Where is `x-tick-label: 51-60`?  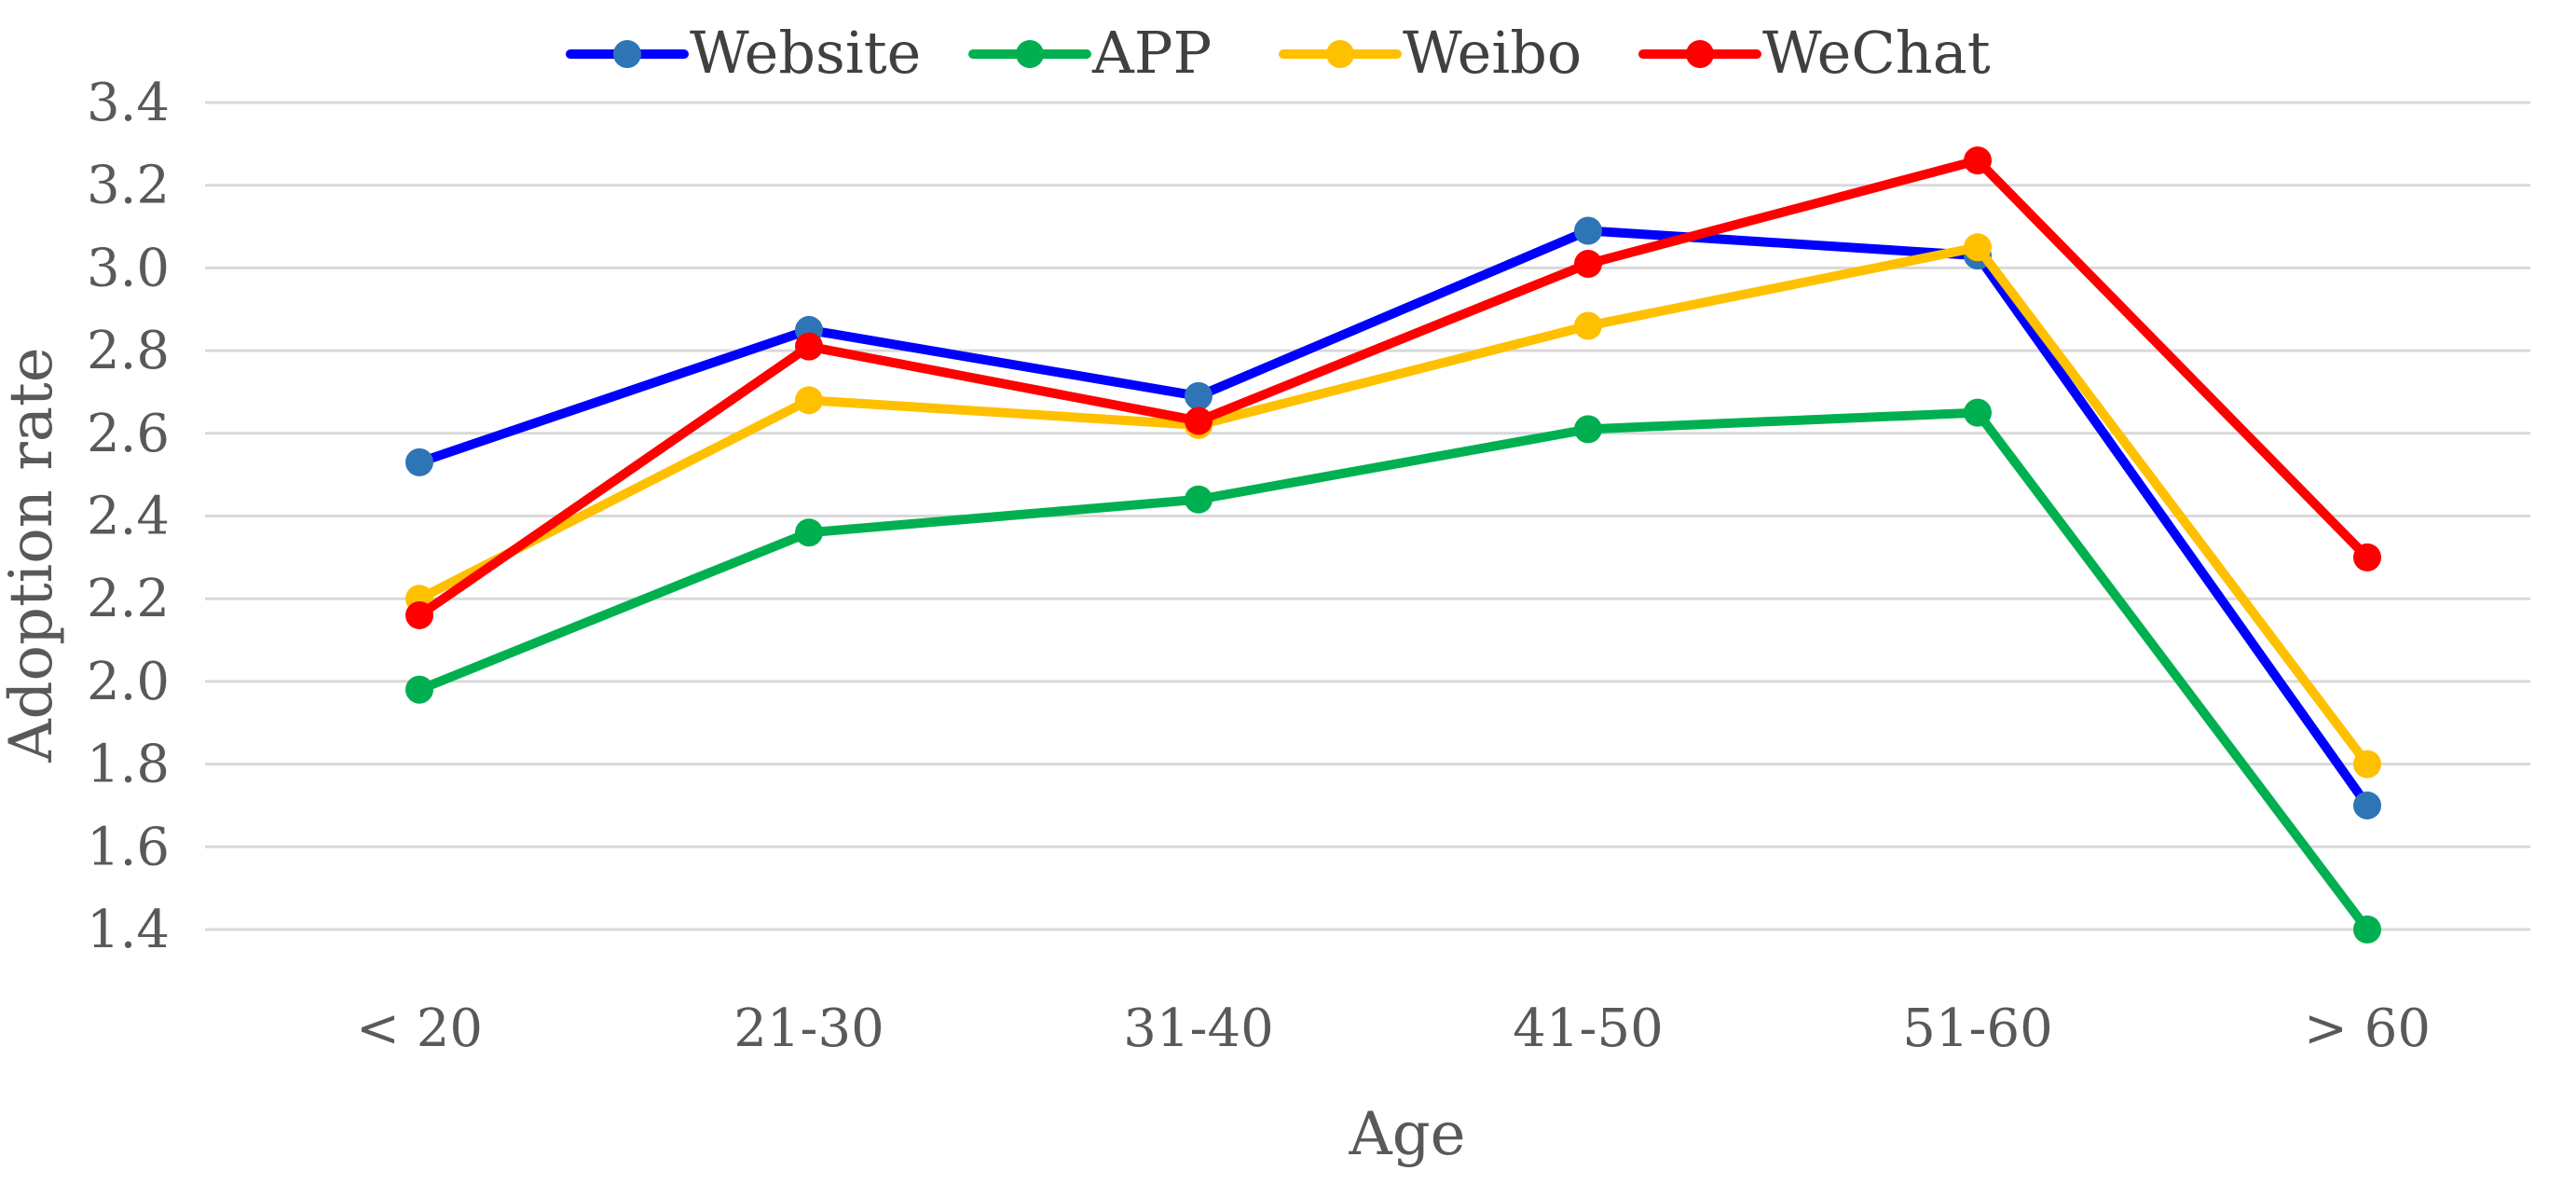
x-tick-label: 51-60 is located at coordinates (1977, 1028).